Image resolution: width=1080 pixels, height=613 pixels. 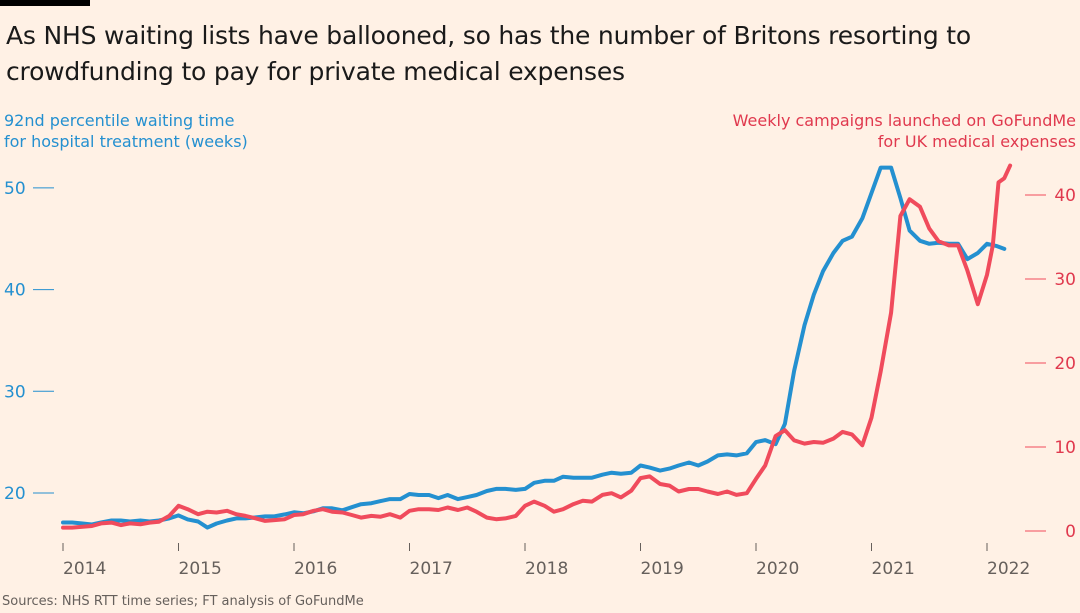 I want to click on x-tick-label: 2015, so click(x=200, y=569).